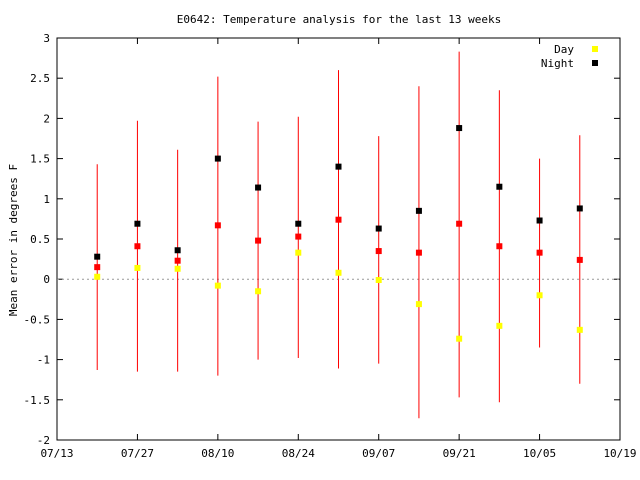 The image size is (640, 480). I want to click on x-tick-label: 10/19, so click(619, 453).